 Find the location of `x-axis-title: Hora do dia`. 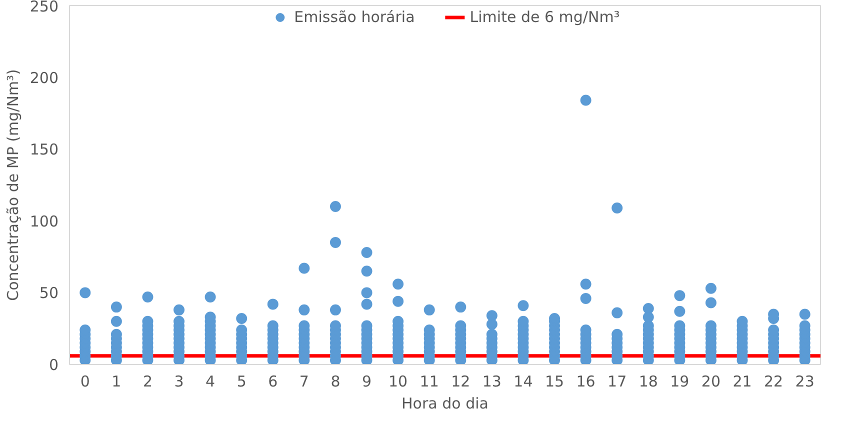

x-axis-title: Hora do dia is located at coordinates (445, 403).